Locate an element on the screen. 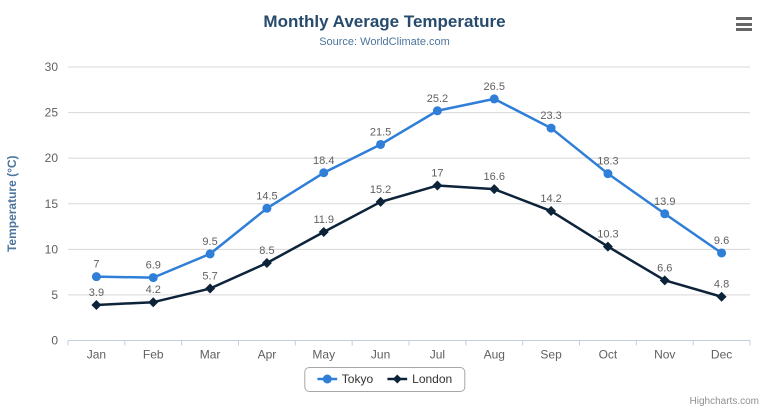  x-tick-label: Jul is located at coordinates (437, 355).